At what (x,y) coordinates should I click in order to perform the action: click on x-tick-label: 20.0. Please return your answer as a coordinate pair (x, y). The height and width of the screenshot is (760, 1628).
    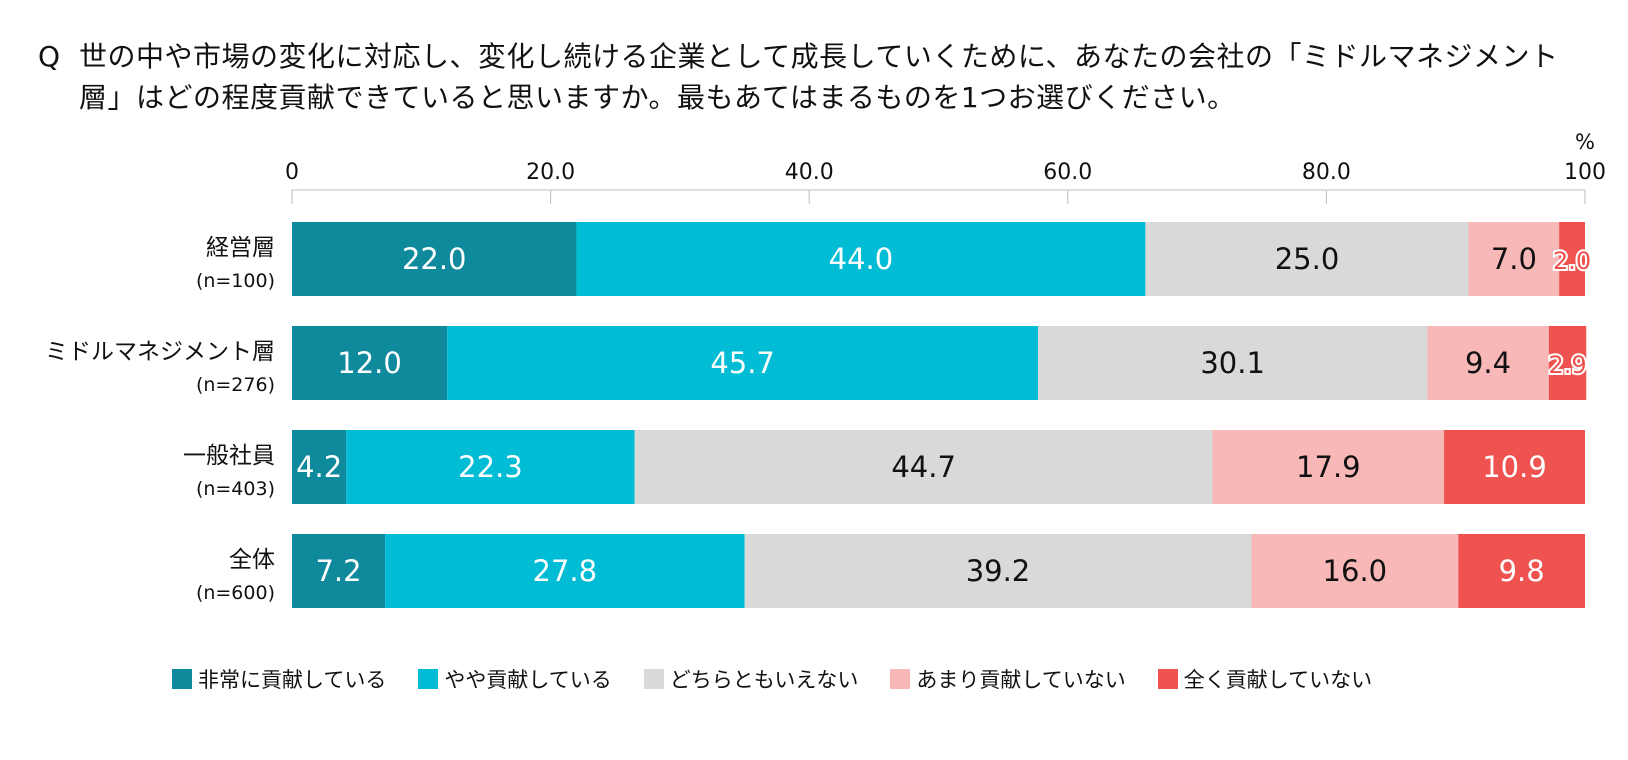
    Looking at the image, I should click on (550, 172).